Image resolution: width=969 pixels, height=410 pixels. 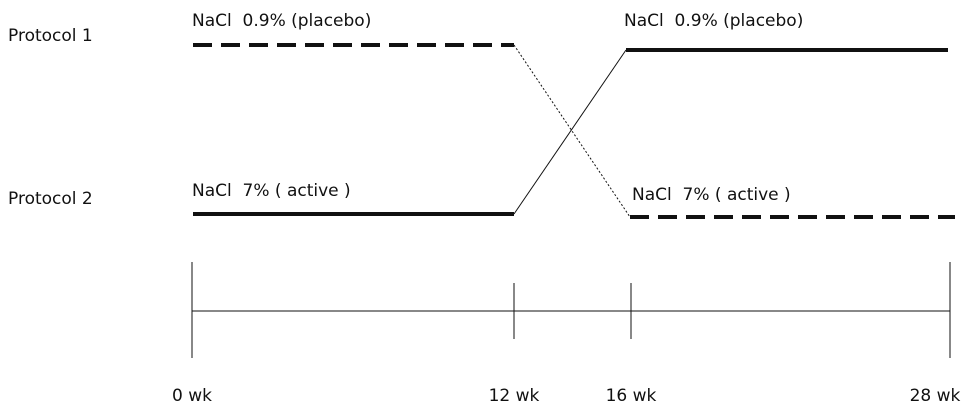 What do you see at coordinates (711, 195) in the screenshot?
I see `protocol2-phase2-treatment: NaCl 7% ( active )` at bounding box center [711, 195].